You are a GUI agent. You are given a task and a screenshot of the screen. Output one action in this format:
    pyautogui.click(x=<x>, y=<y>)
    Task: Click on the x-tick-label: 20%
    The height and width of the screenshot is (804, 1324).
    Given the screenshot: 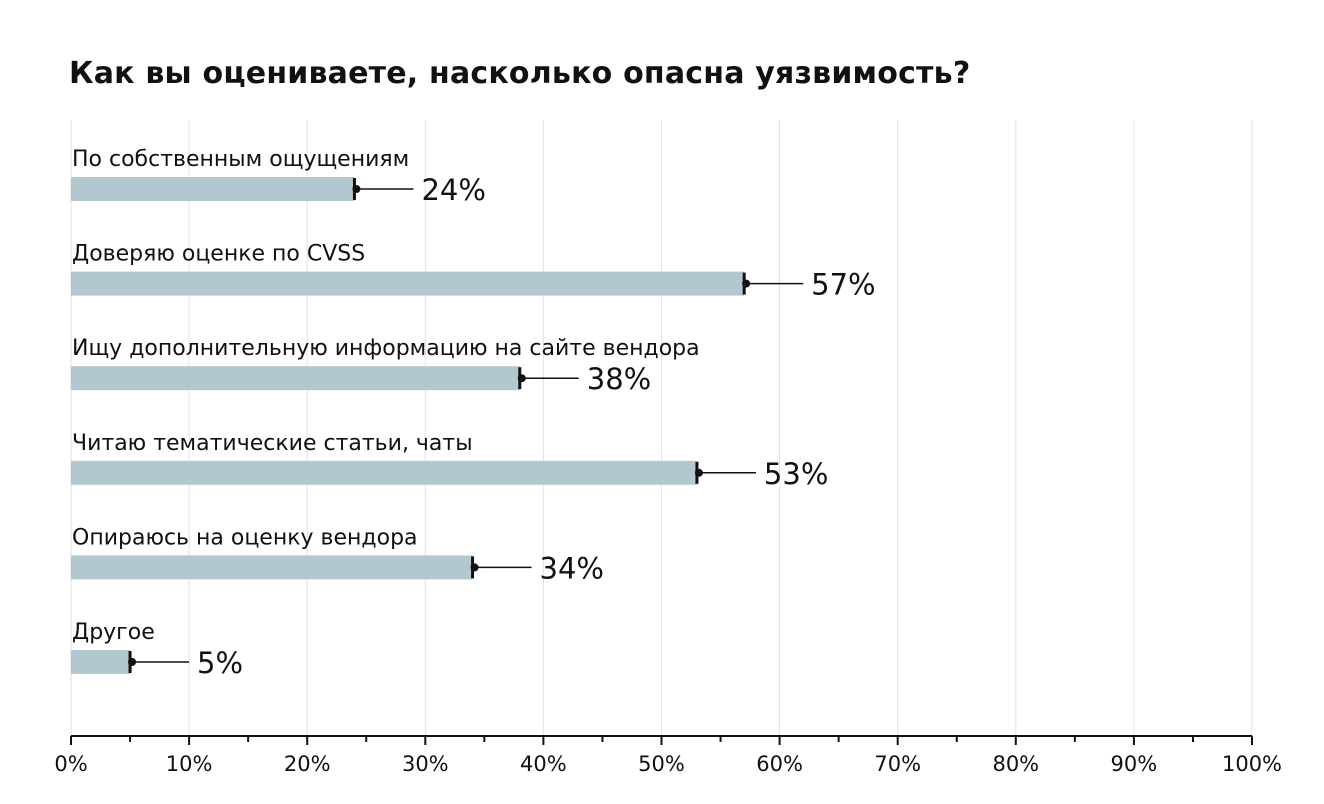 What is the action you would take?
    pyautogui.click(x=307, y=764)
    